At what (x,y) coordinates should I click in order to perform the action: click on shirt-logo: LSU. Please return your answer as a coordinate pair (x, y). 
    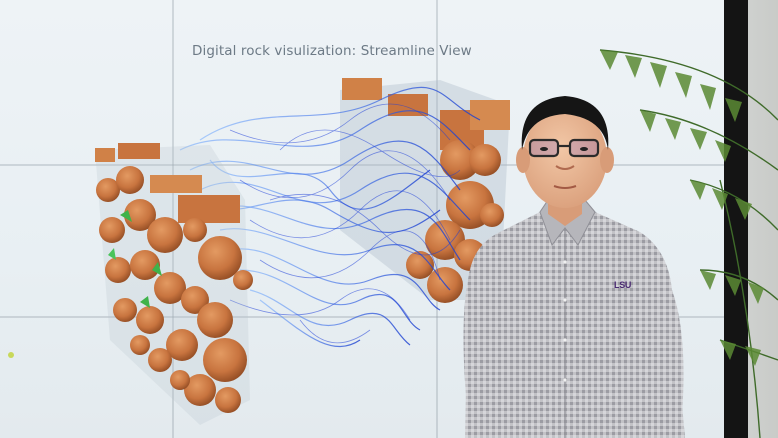
    Looking at the image, I should click on (623, 285).